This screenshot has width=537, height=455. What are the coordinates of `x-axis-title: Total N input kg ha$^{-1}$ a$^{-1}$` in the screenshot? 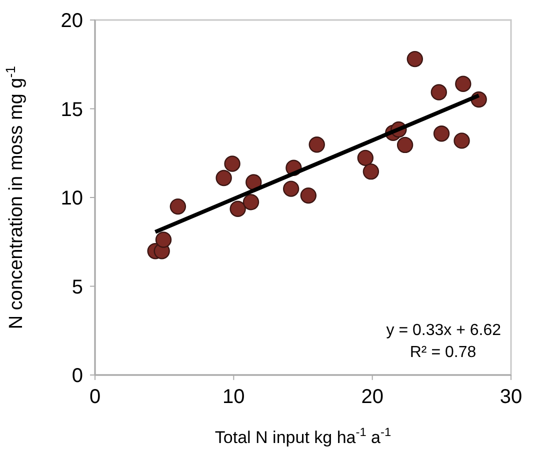 It's located at (303, 436).